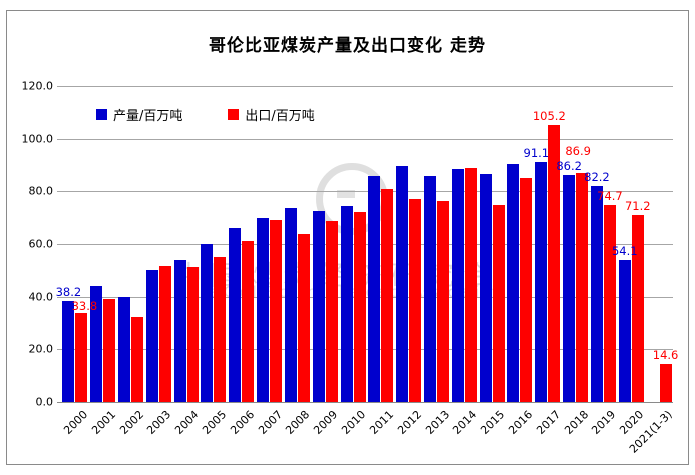 The image size is (695, 475). I want to click on watermark-logo-mark, so click(346, 194).